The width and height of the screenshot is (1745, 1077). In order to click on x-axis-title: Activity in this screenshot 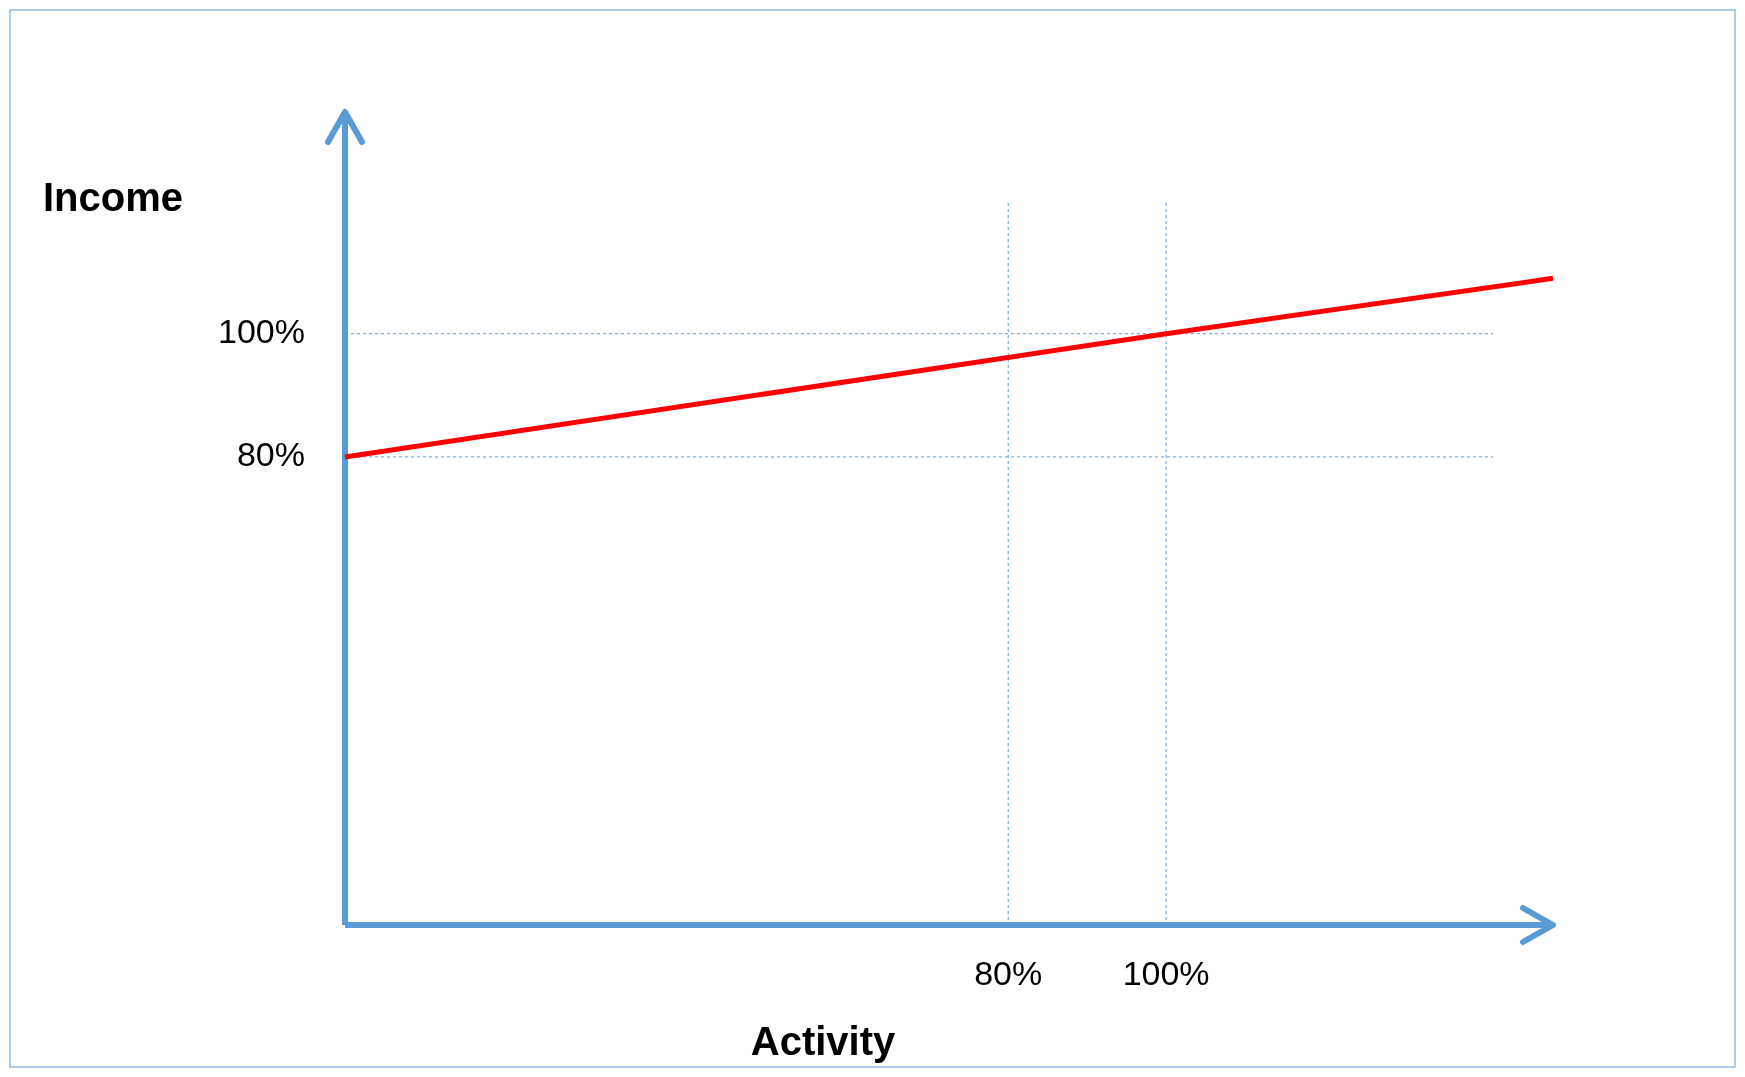, I will do `click(823, 1041)`.